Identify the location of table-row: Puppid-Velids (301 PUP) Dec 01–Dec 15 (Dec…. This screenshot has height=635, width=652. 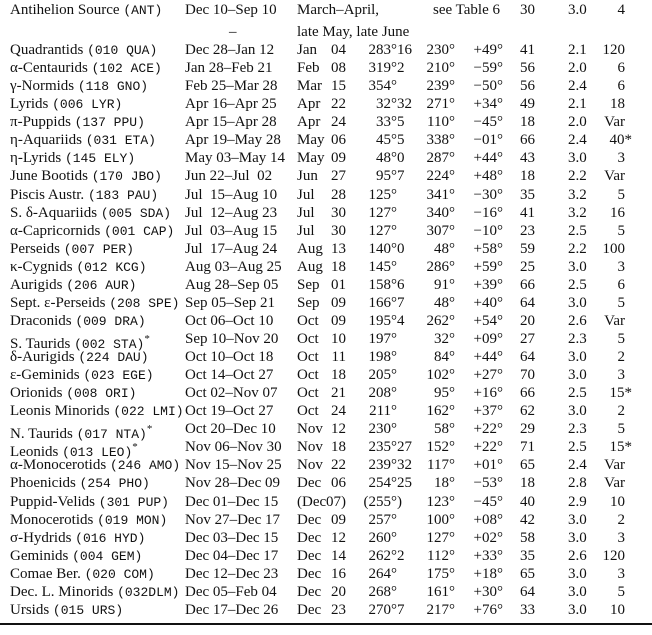
(326, 502).